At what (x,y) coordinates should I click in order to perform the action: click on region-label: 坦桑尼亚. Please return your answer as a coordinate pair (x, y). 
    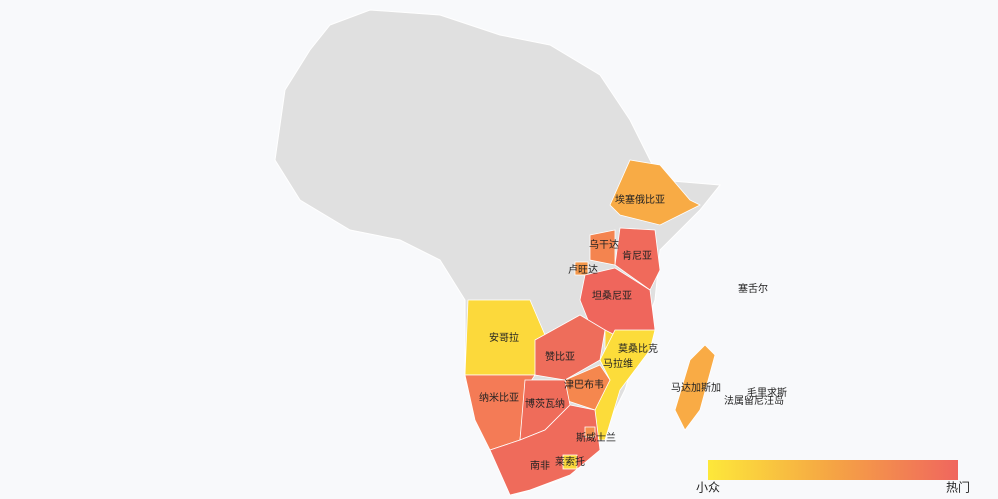
    Looking at the image, I should click on (612, 295).